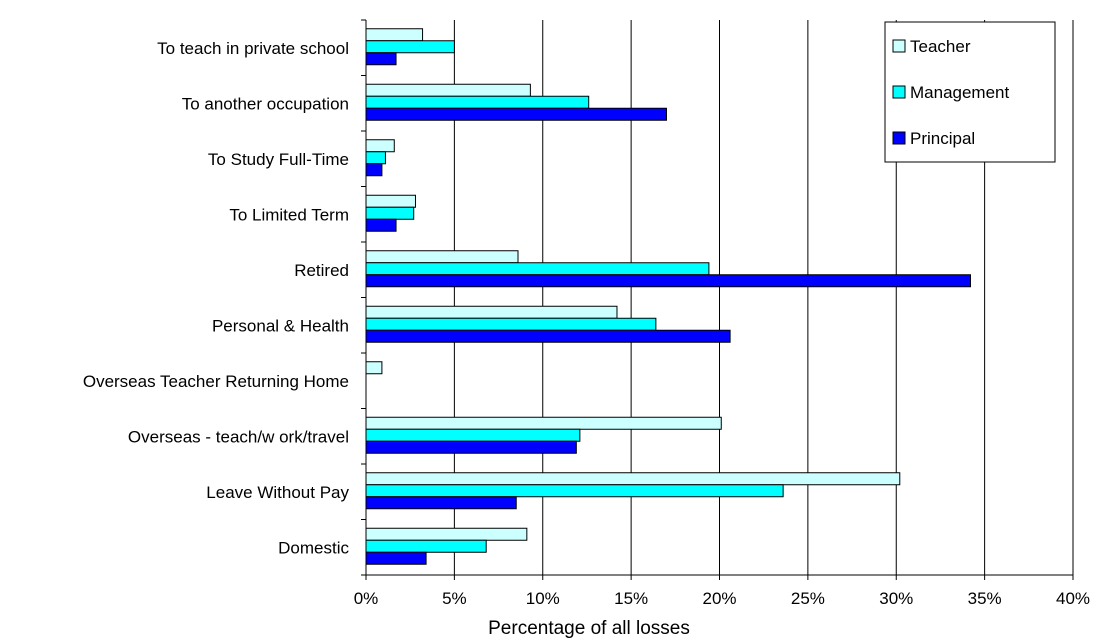 The image size is (1095, 641). What do you see at coordinates (265, 103) in the screenshot?
I see `category-label: To another occupation` at bounding box center [265, 103].